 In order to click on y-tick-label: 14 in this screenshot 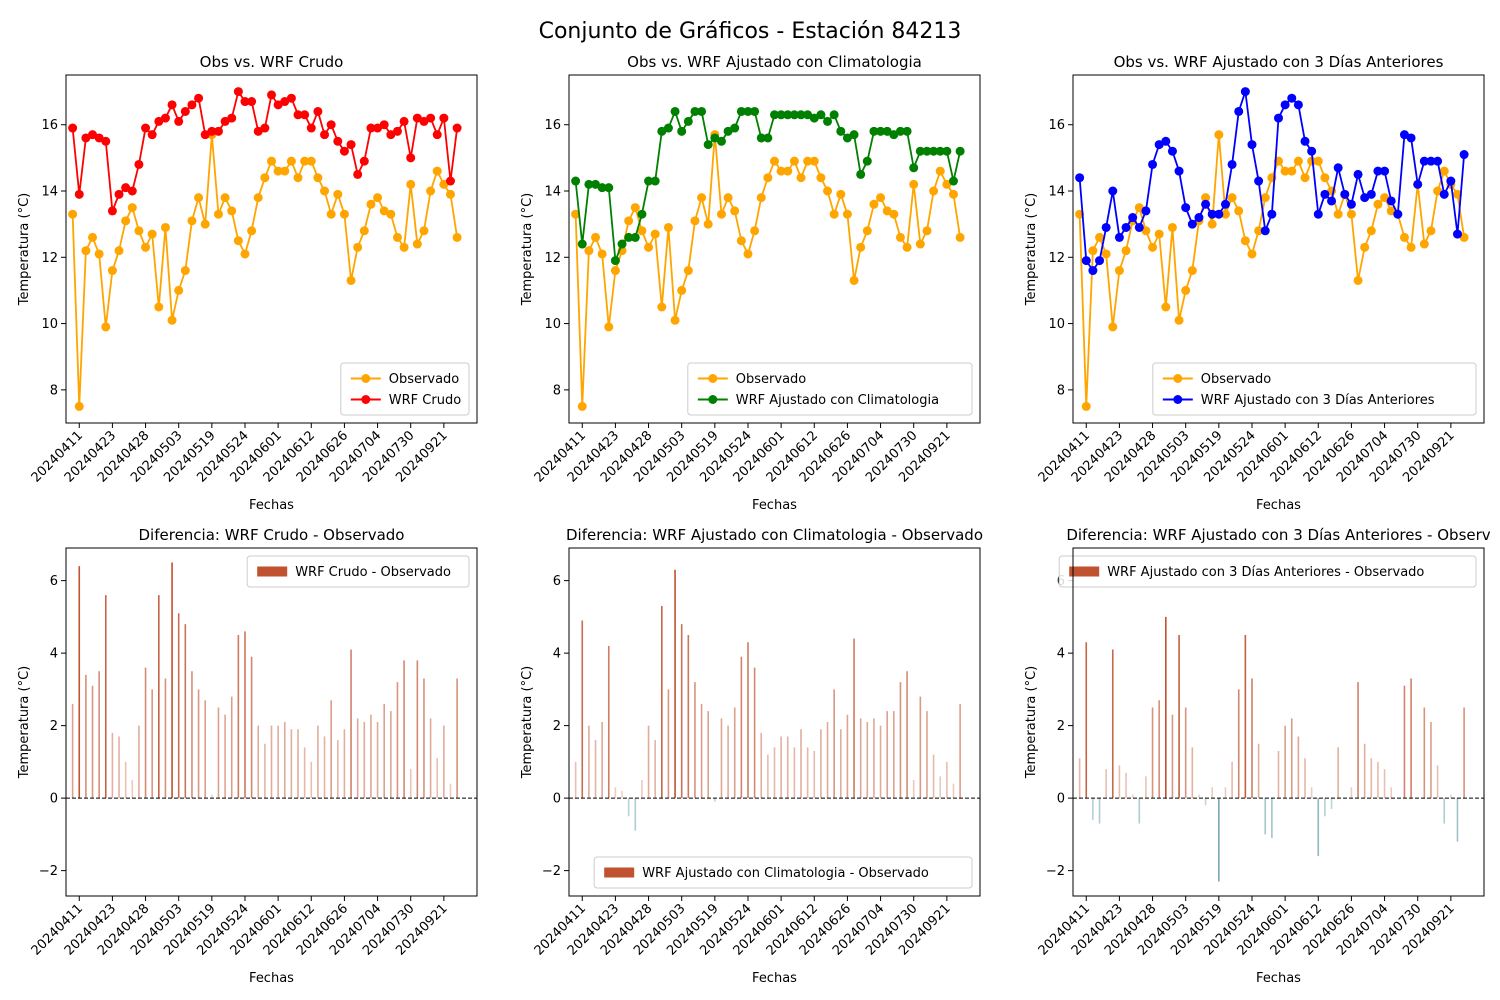, I will do `click(552, 192)`.